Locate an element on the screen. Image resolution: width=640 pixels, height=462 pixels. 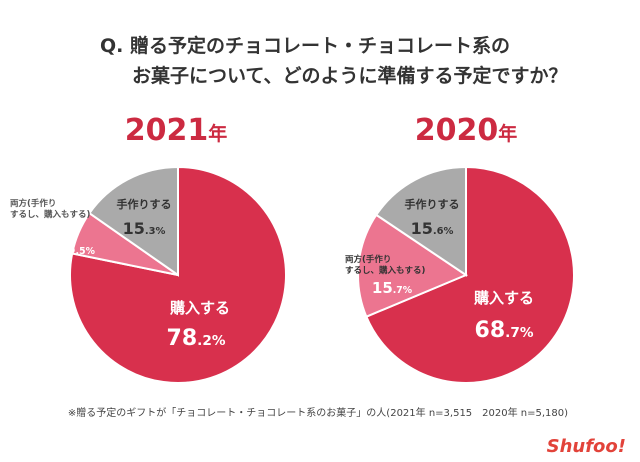
slice-label-handmade-2021: 手作りする is located at coordinates (144, 204).